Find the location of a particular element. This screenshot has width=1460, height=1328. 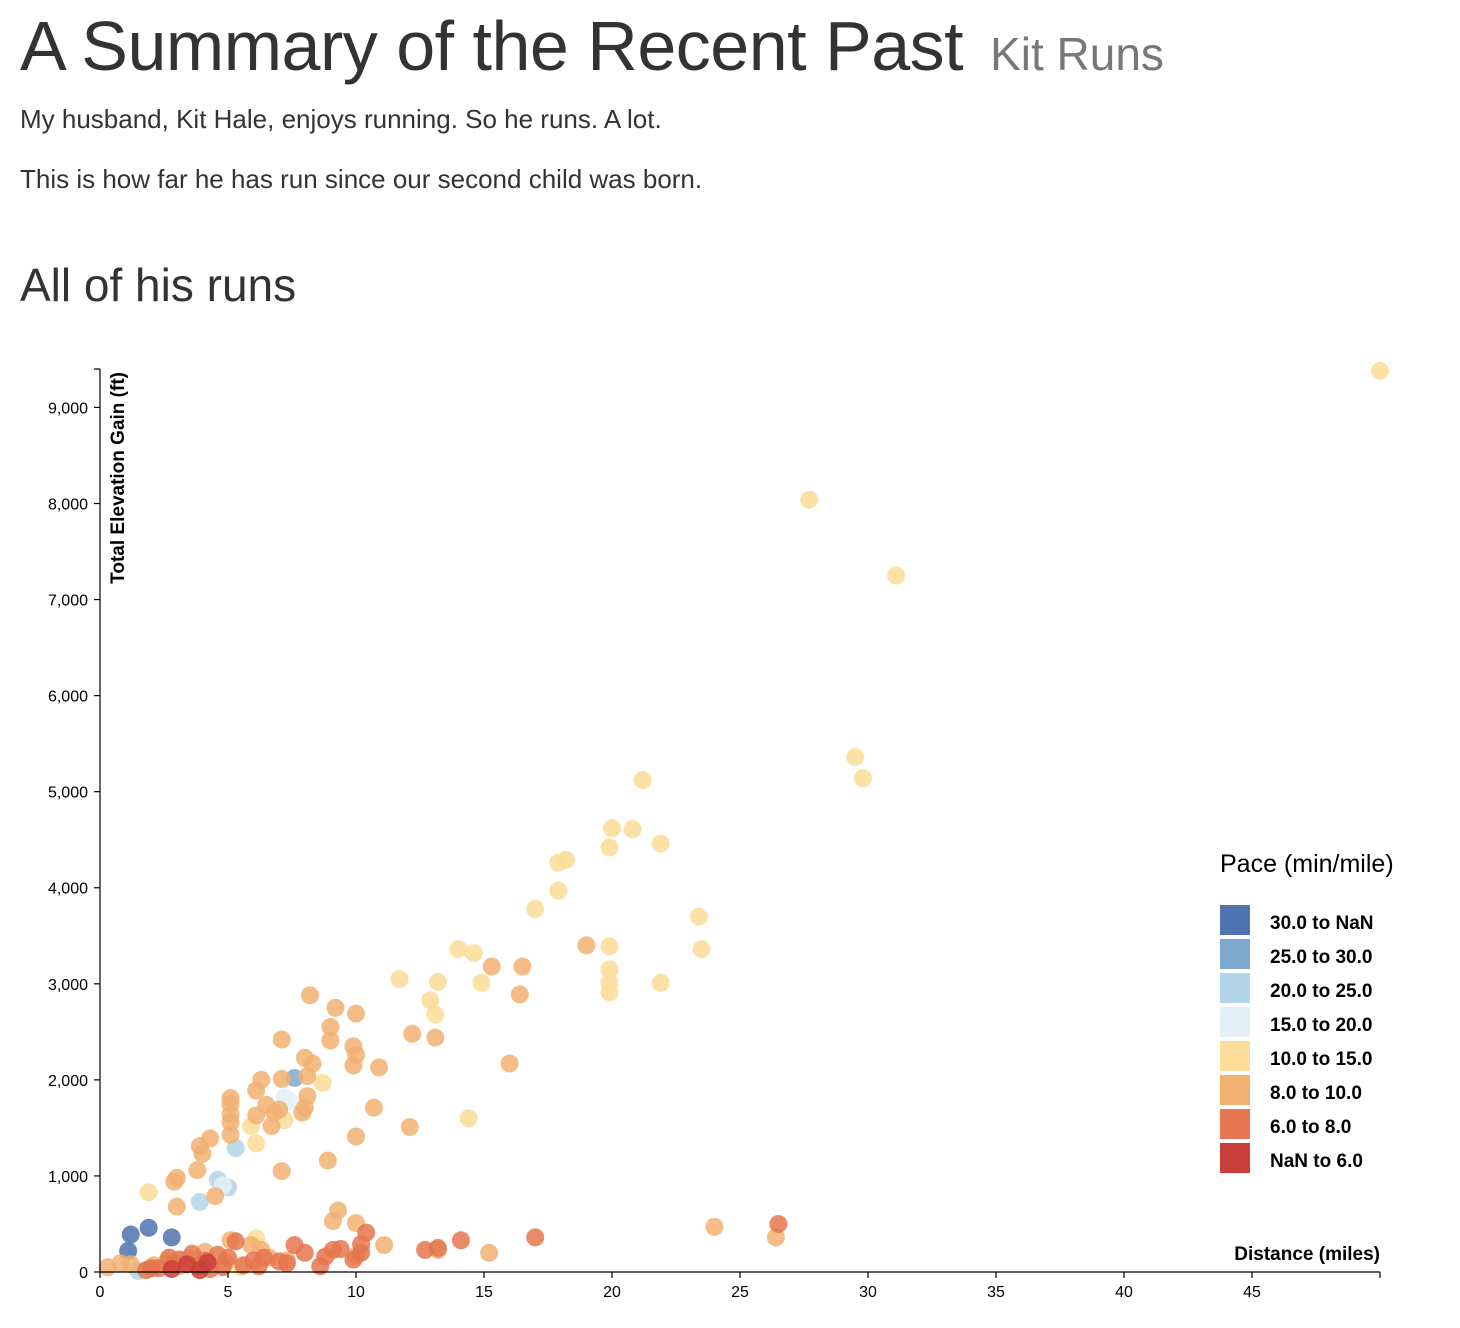

y-tick-label: 0 is located at coordinates (83, 1273).